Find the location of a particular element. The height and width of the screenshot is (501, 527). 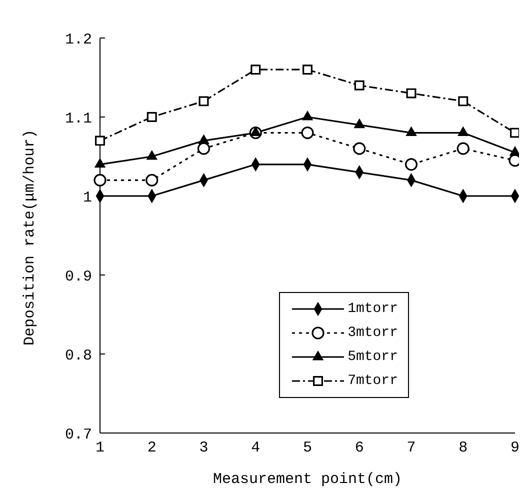

y-axis-title: Deposition rate(μm/hour) is located at coordinates (29, 237).